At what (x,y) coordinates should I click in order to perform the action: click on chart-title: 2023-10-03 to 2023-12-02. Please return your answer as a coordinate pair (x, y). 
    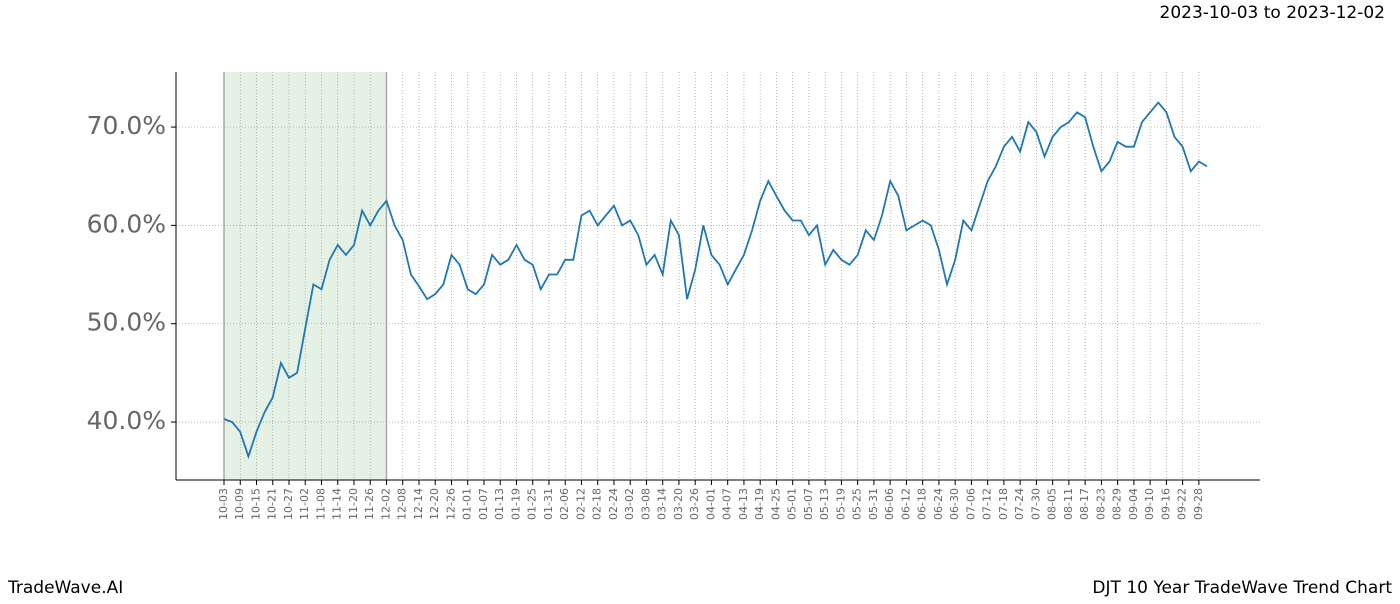
    Looking at the image, I should click on (1272, 13).